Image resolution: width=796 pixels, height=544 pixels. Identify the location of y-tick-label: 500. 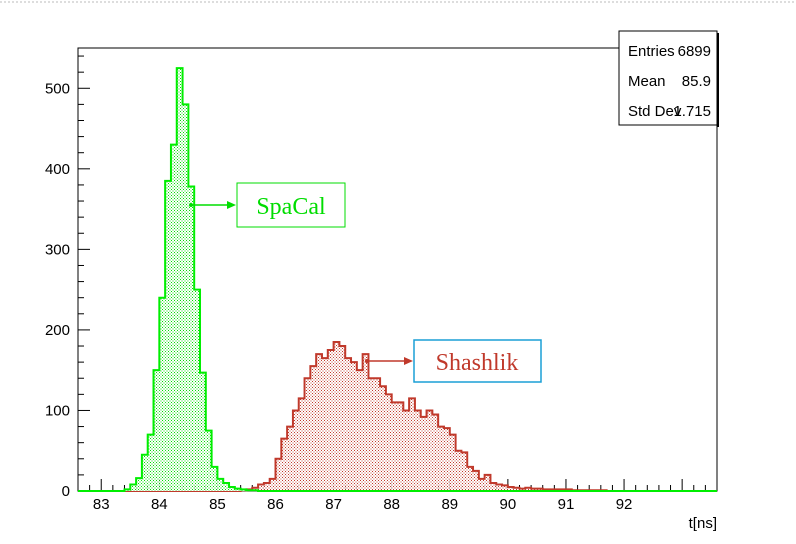
(57, 88).